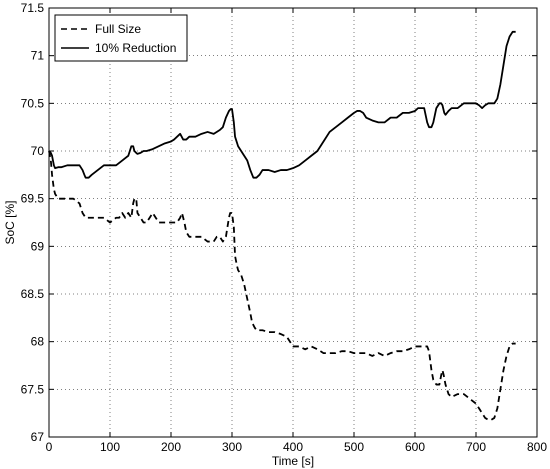 Image resolution: width=550 pixels, height=469 pixels. Describe the element at coordinates (33, 199) in the screenshot. I see `y-tick-label: 69.5` at that location.